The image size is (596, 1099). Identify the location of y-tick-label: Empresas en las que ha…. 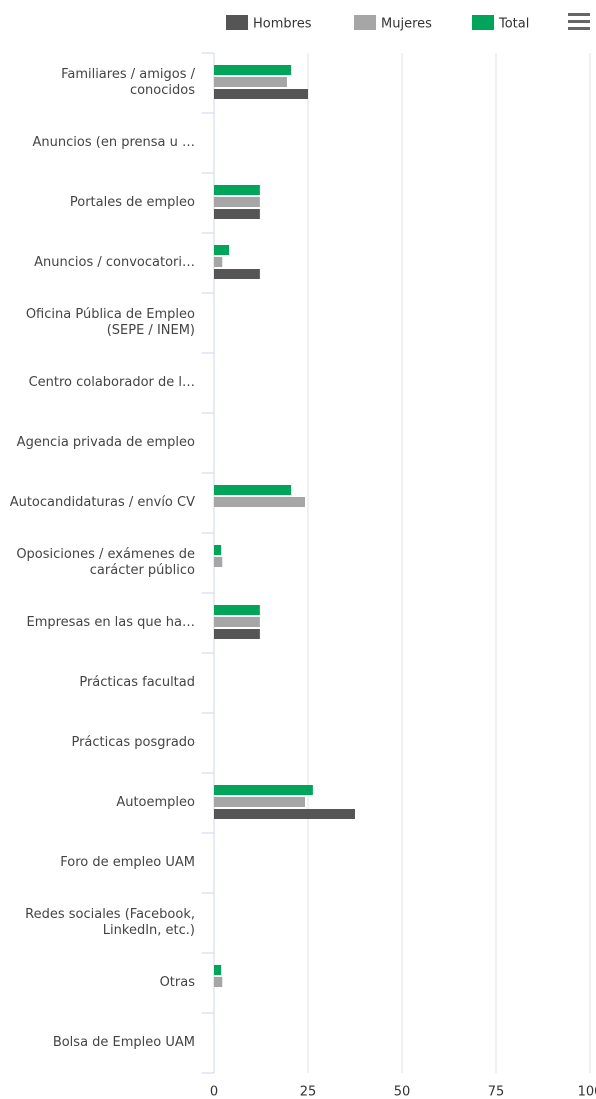
(110, 622).